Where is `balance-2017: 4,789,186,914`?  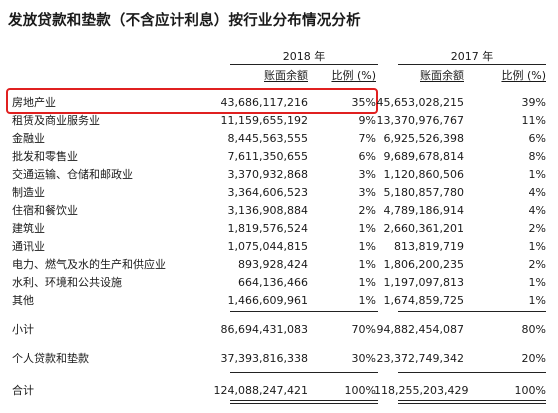 balance-2017: 4,789,186,914 is located at coordinates (423, 210).